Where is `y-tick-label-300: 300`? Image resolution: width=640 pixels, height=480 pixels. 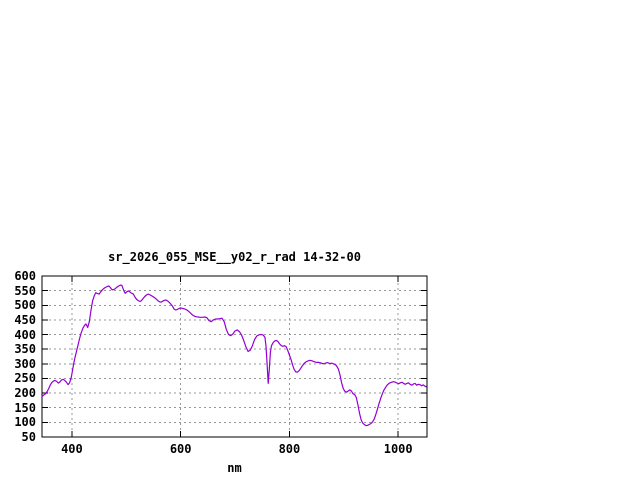
y-tick-label-300: 300 is located at coordinates (25, 363).